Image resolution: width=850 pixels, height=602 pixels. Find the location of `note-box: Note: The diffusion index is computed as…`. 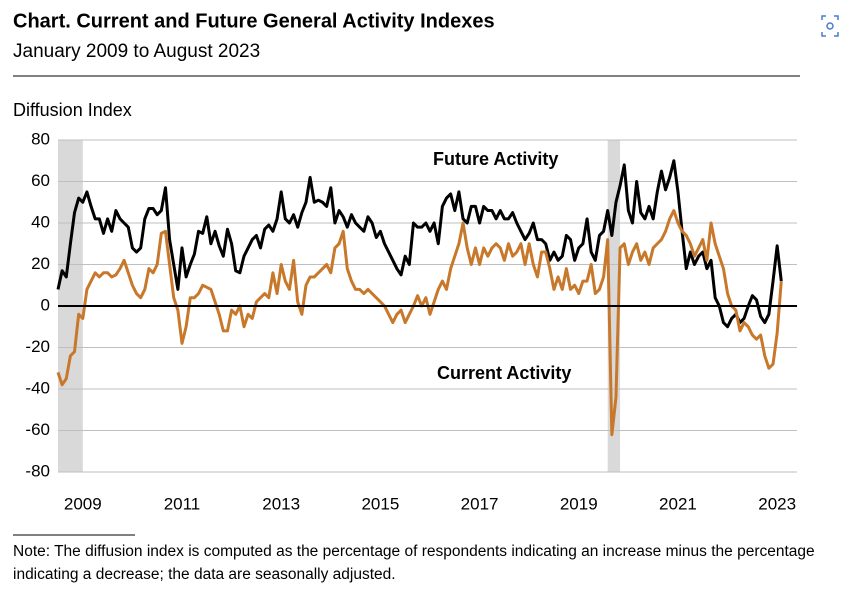

note-box: Note: The diffusion index is computed as… is located at coordinates (414, 563).